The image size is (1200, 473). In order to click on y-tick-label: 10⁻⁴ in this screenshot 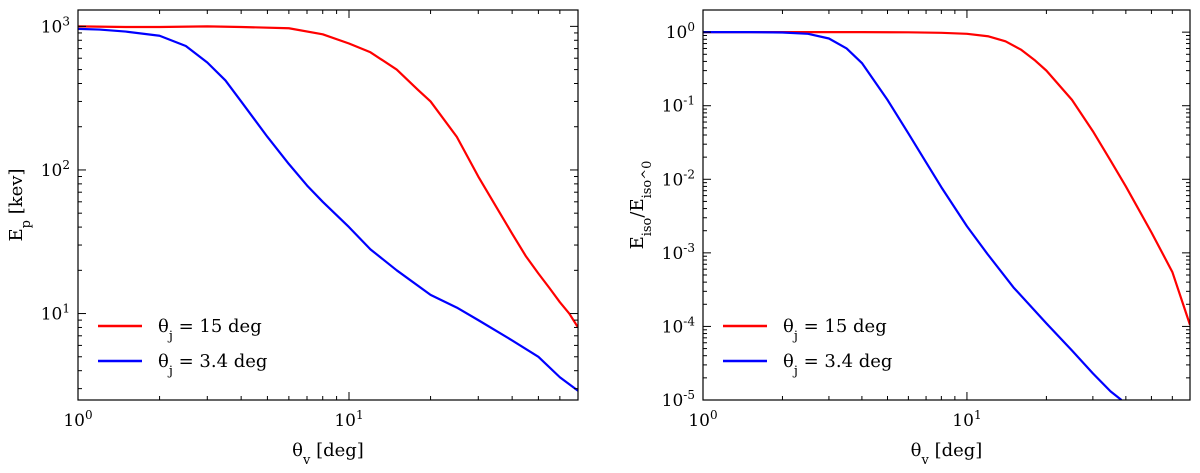, I will do `click(679, 325)`.